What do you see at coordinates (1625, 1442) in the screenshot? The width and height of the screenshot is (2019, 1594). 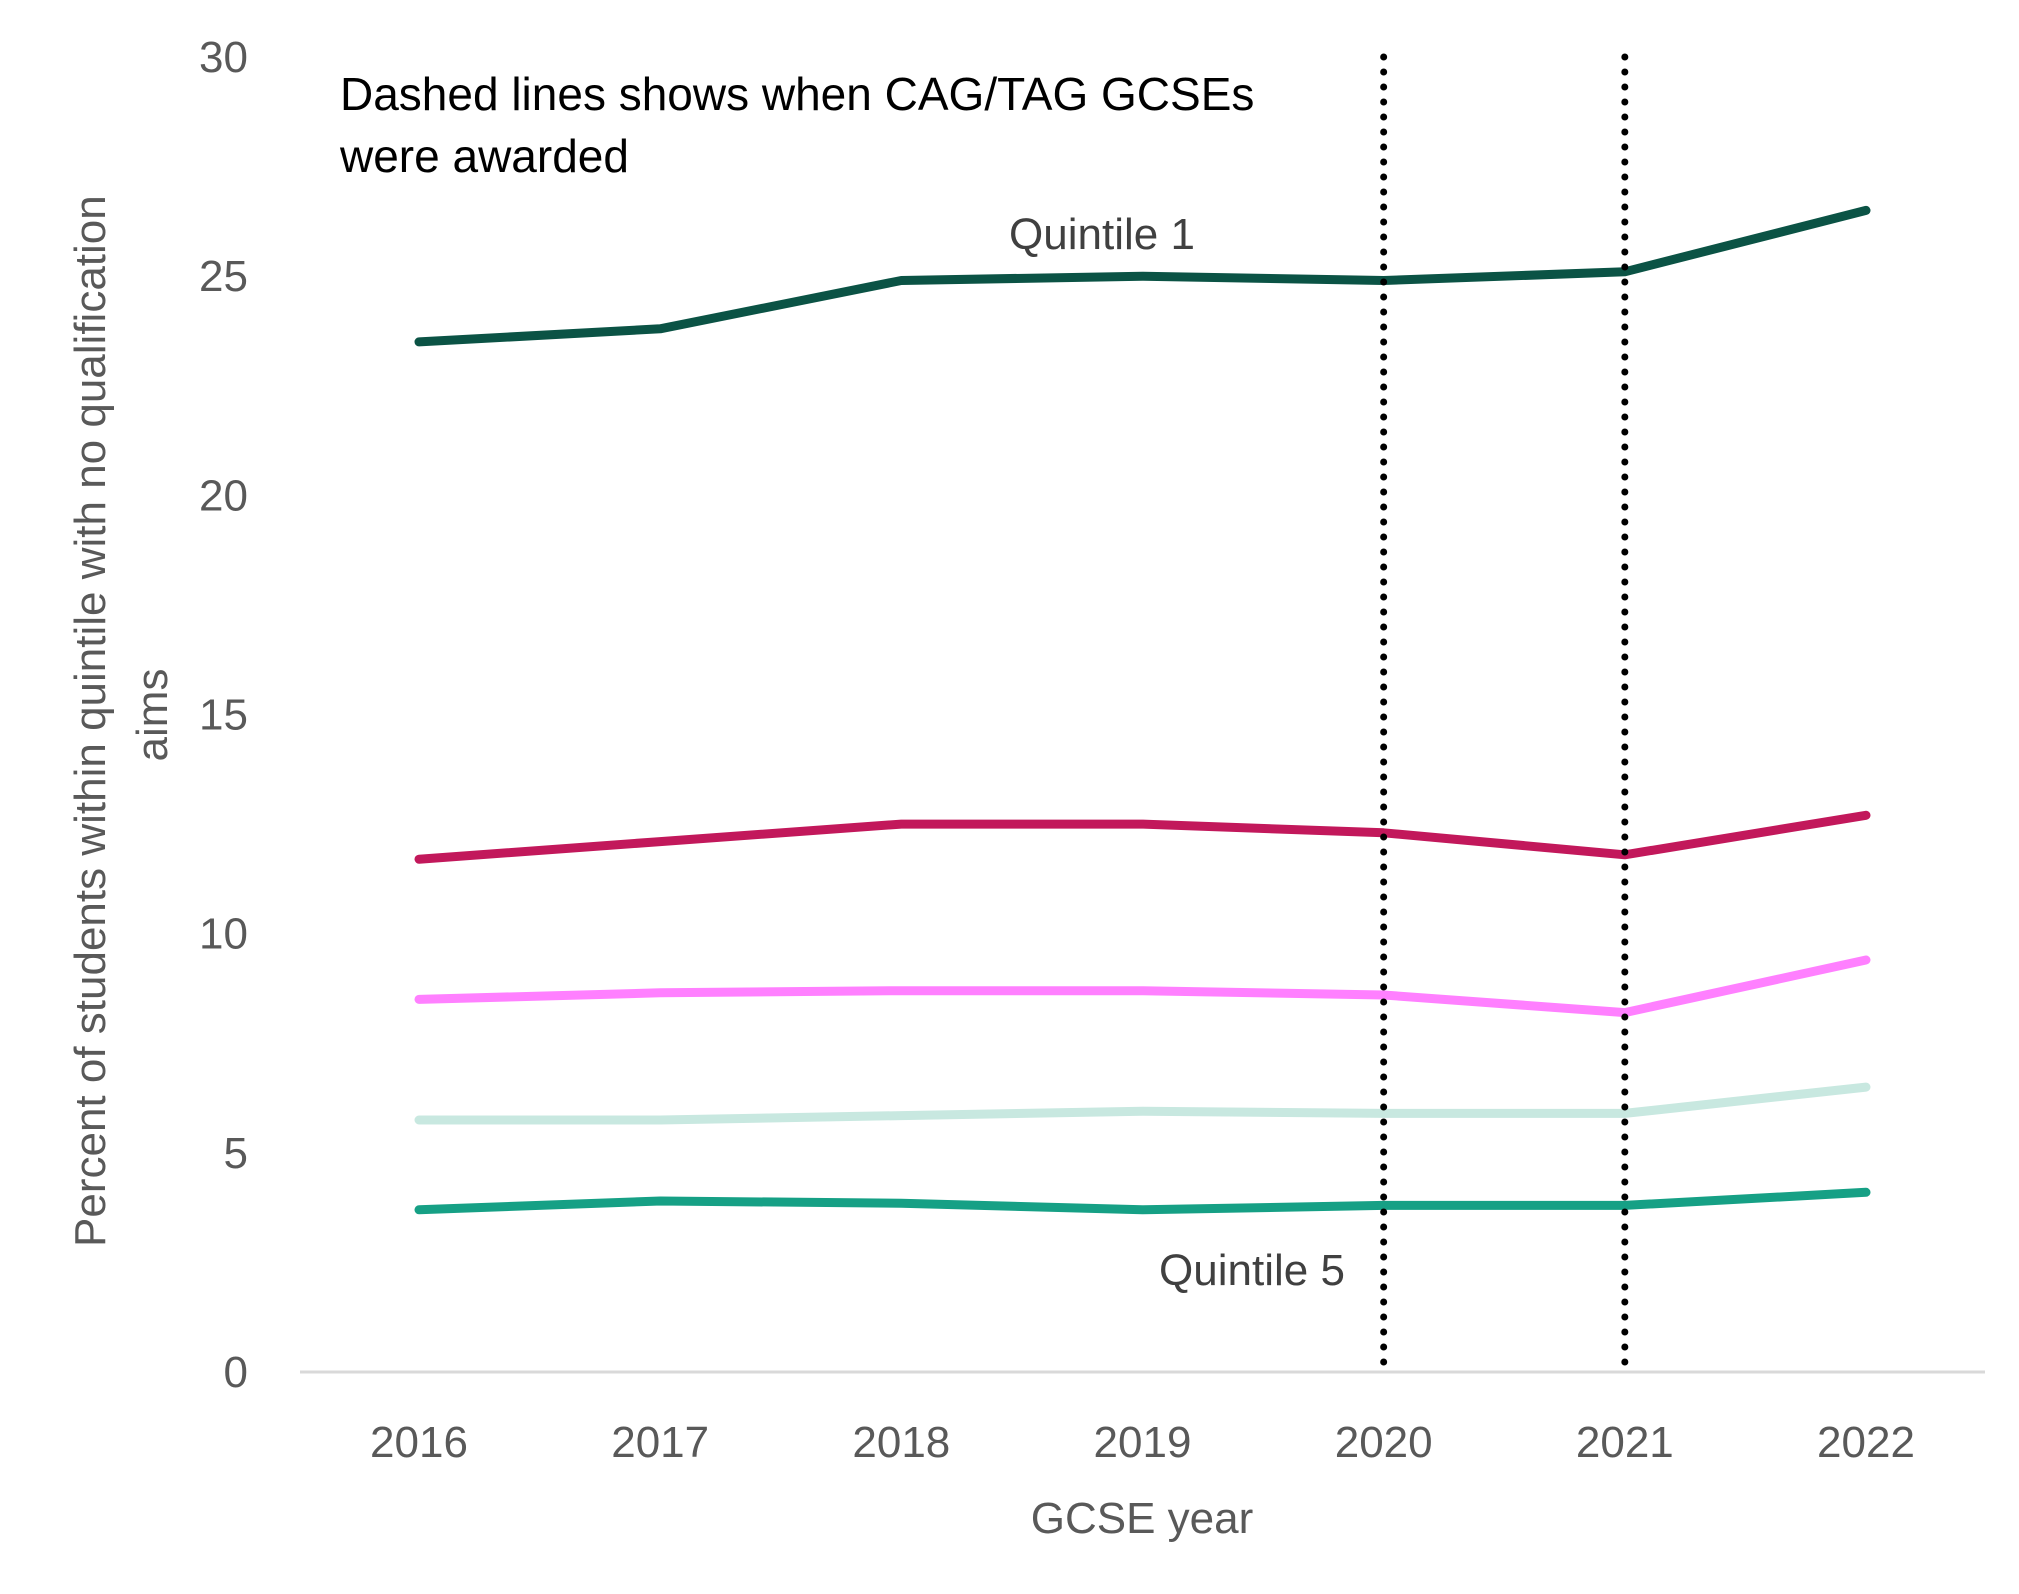 I see `x-tick-label: 2021` at bounding box center [1625, 1442].